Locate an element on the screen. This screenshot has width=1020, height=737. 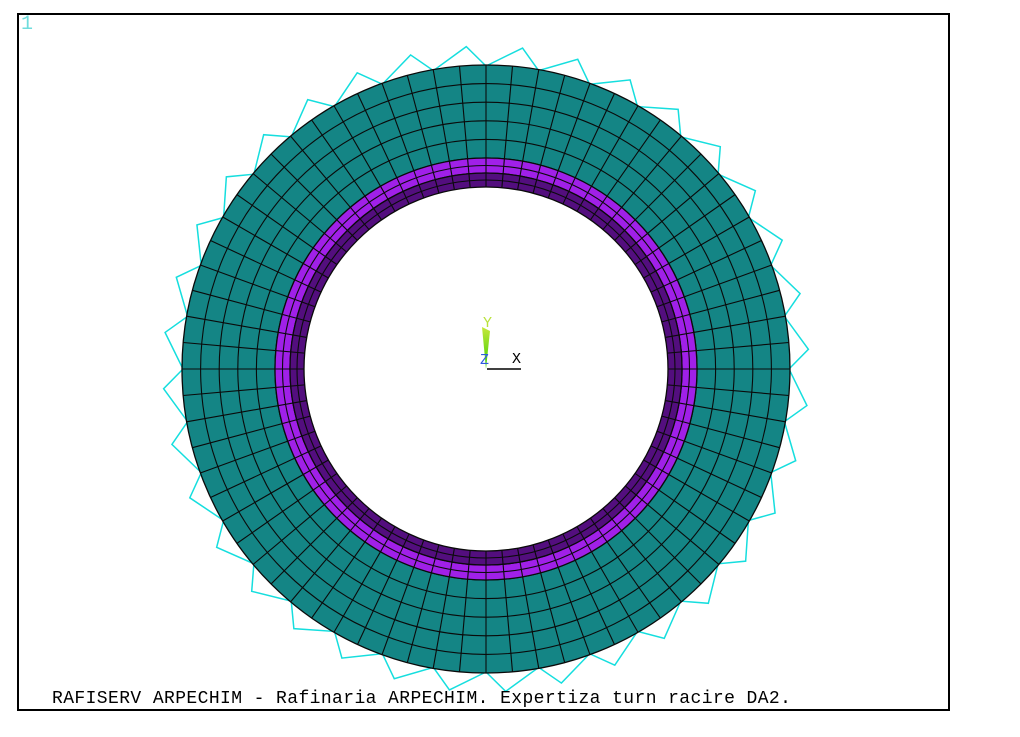
triad-y-arrow-icon is located at coordinates (486, 348).